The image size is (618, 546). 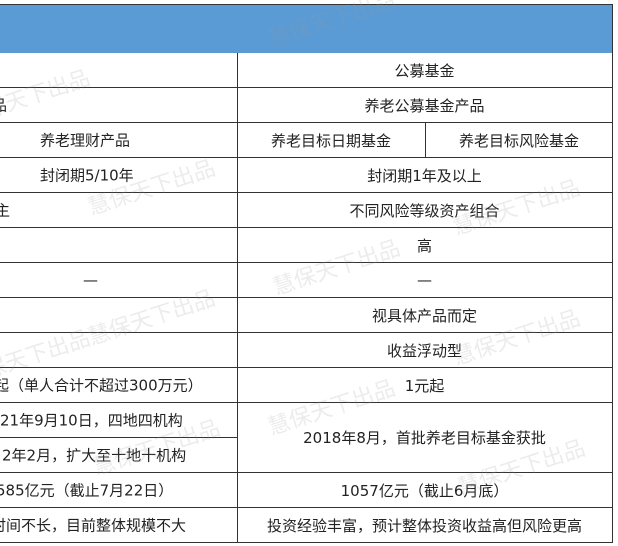 I want to click on left-cell: 2年2月，扩大至十地十机构, so click(x=119, y=455).